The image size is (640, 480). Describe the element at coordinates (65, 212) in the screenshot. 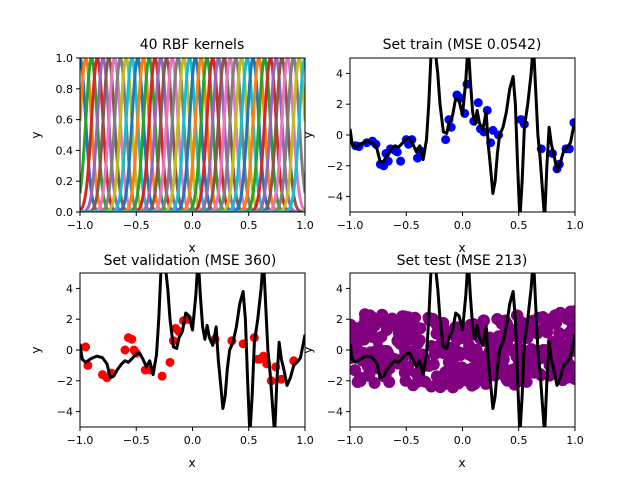

I see `y-tick-label: 0.0` at that location.